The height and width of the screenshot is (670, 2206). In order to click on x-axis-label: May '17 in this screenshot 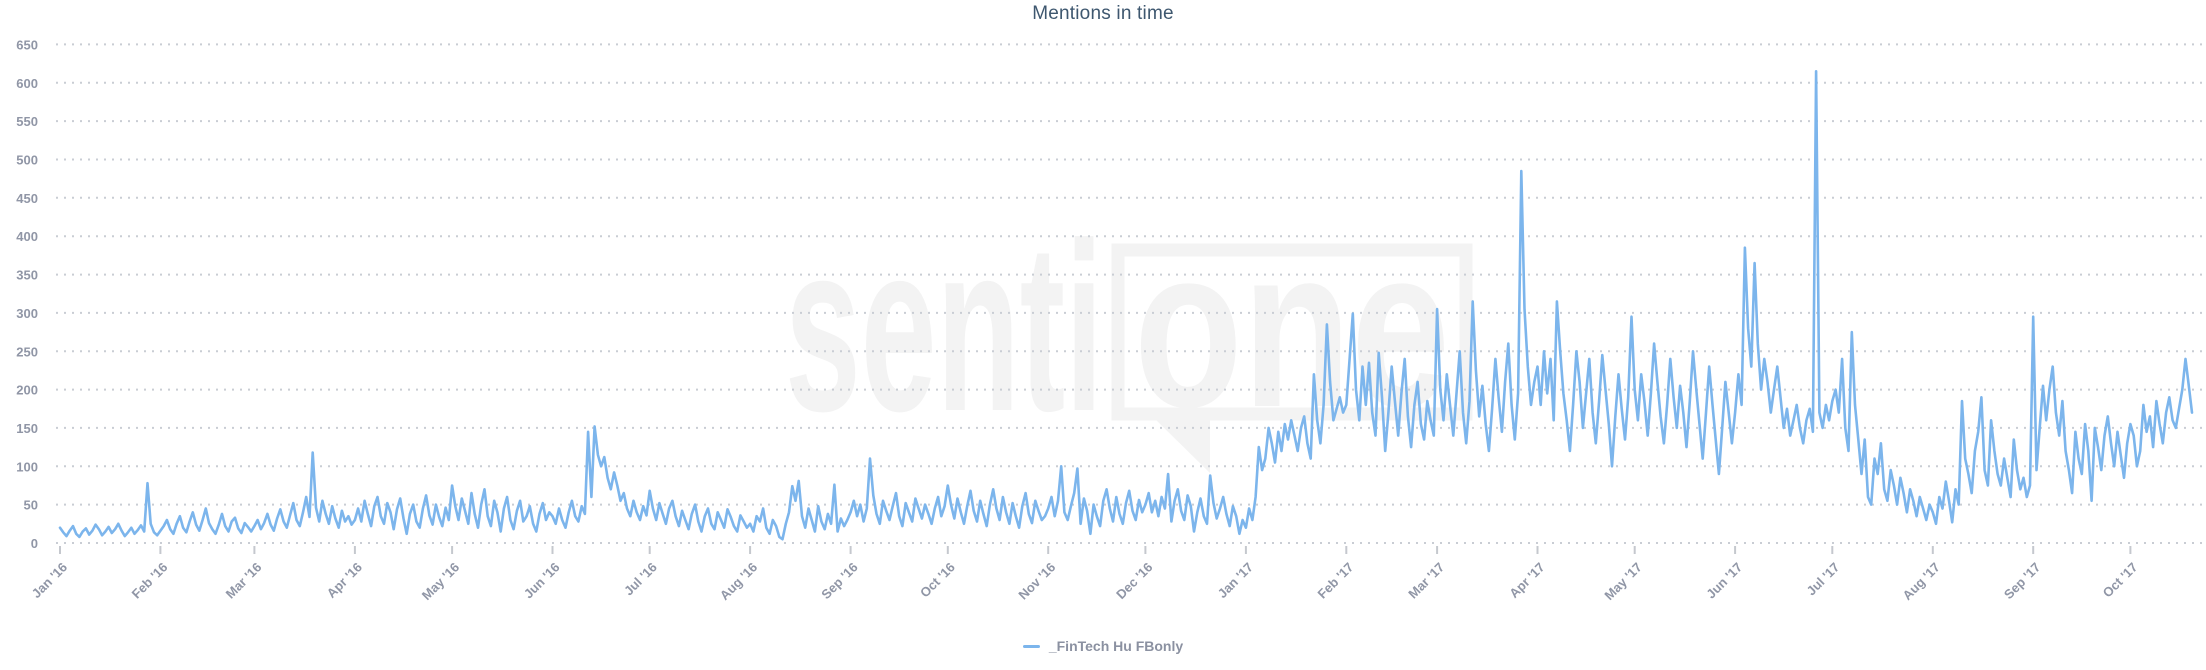, I will do `click(1622, 581)`.